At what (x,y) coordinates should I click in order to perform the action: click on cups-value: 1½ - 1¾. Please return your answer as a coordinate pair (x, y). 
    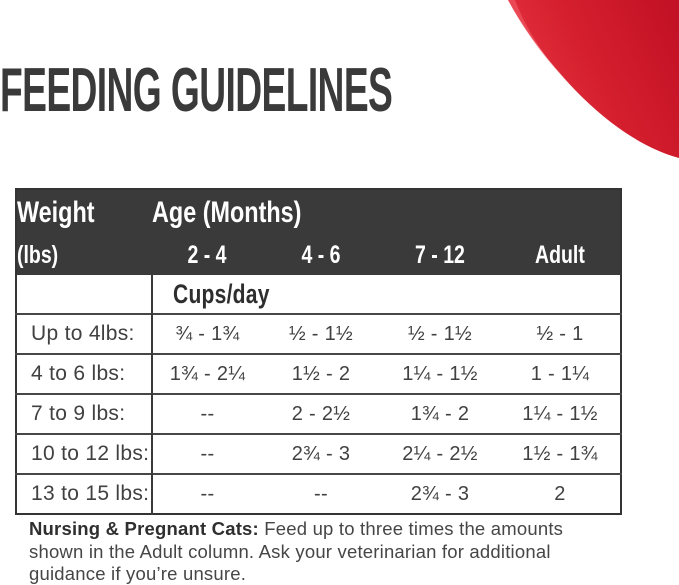
    Looking at the image, I should click on (561, 453).